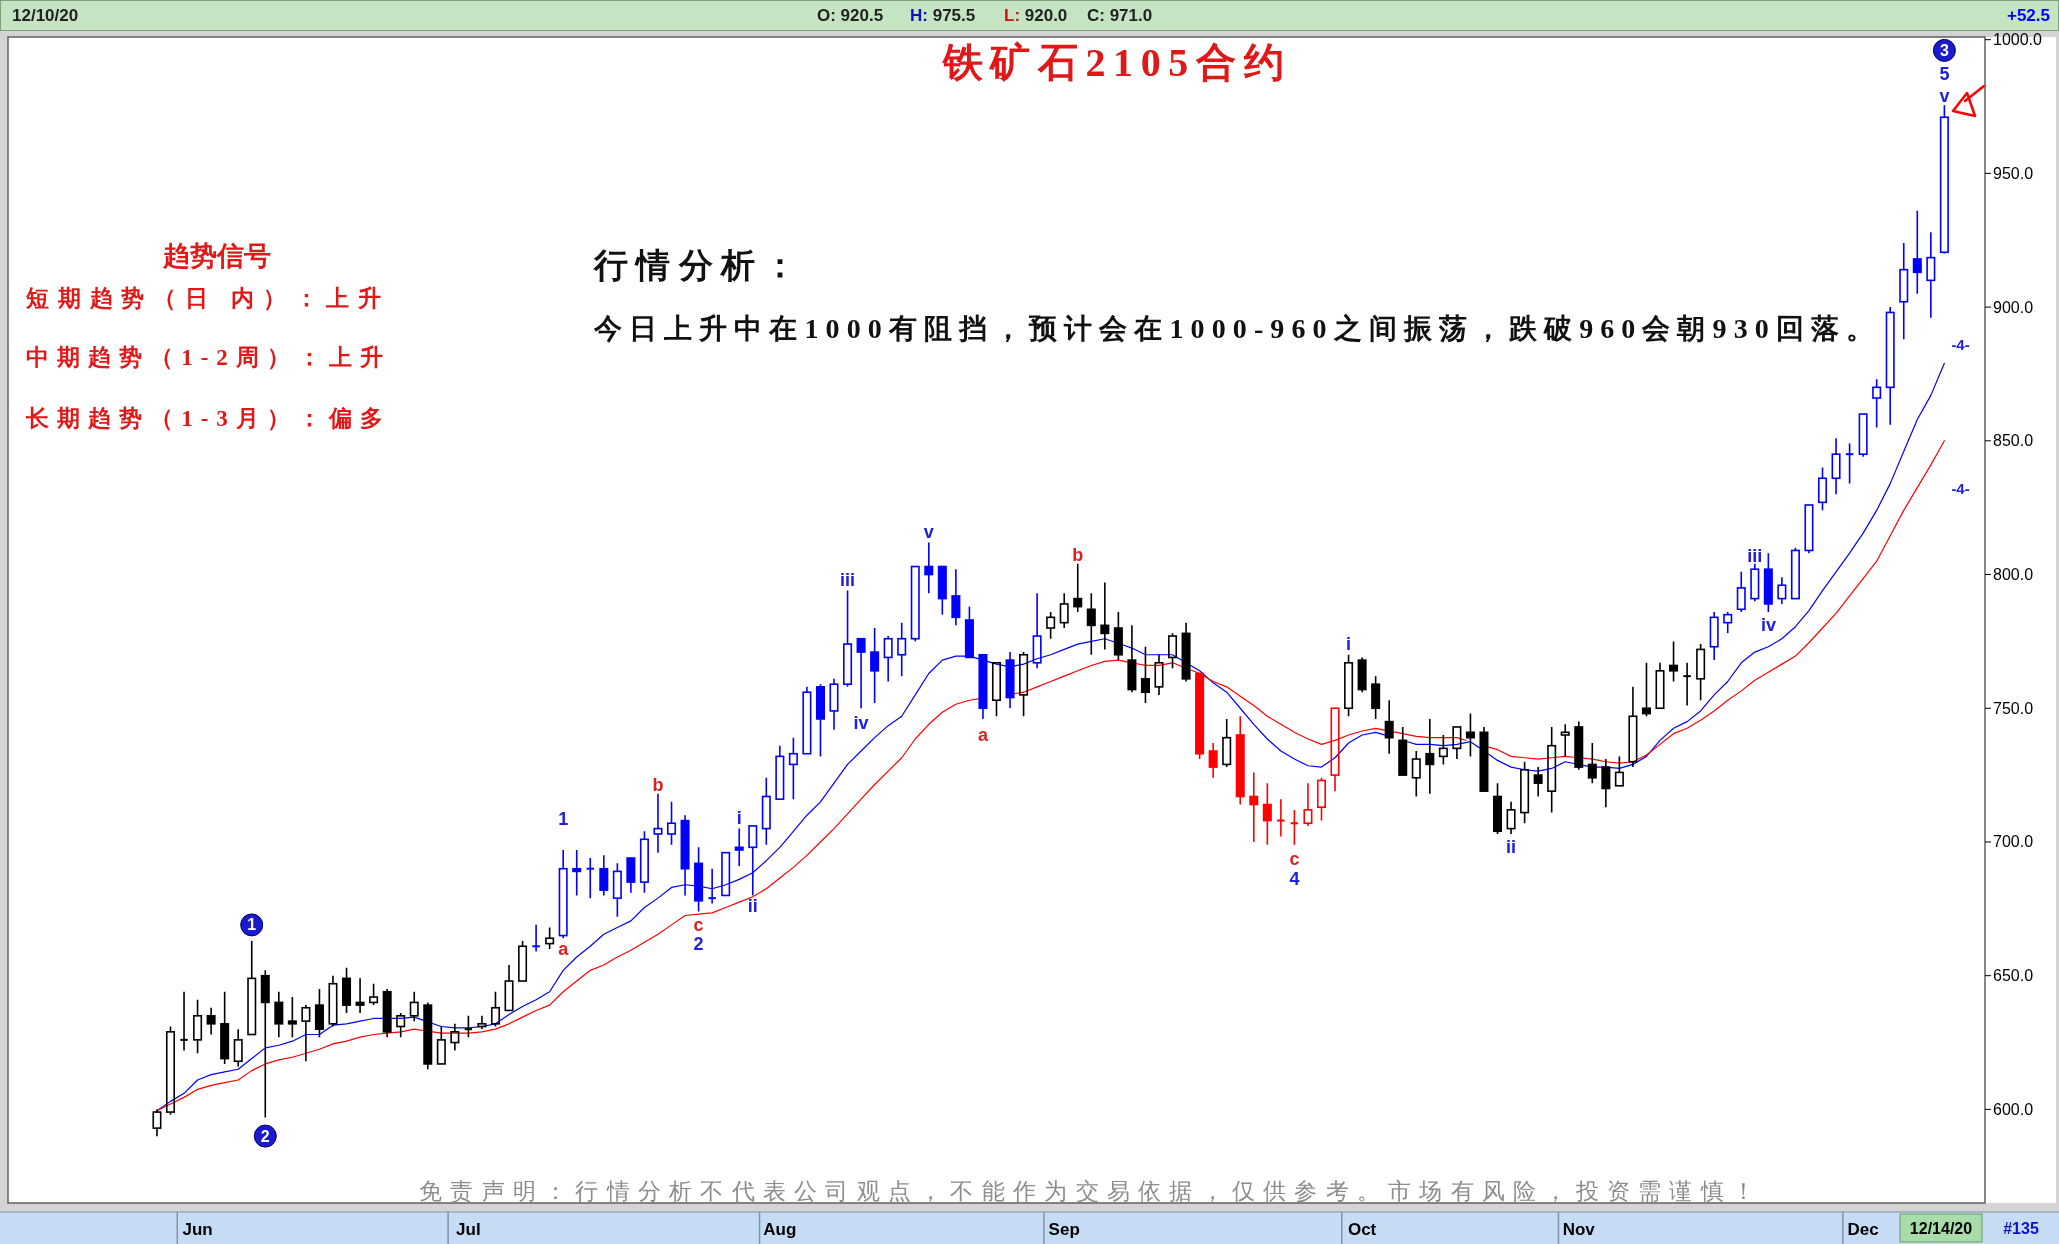 This screenshot has height=1244, width=2059. I want to click on x-tick-label: Sep, so click(1064, 1229).